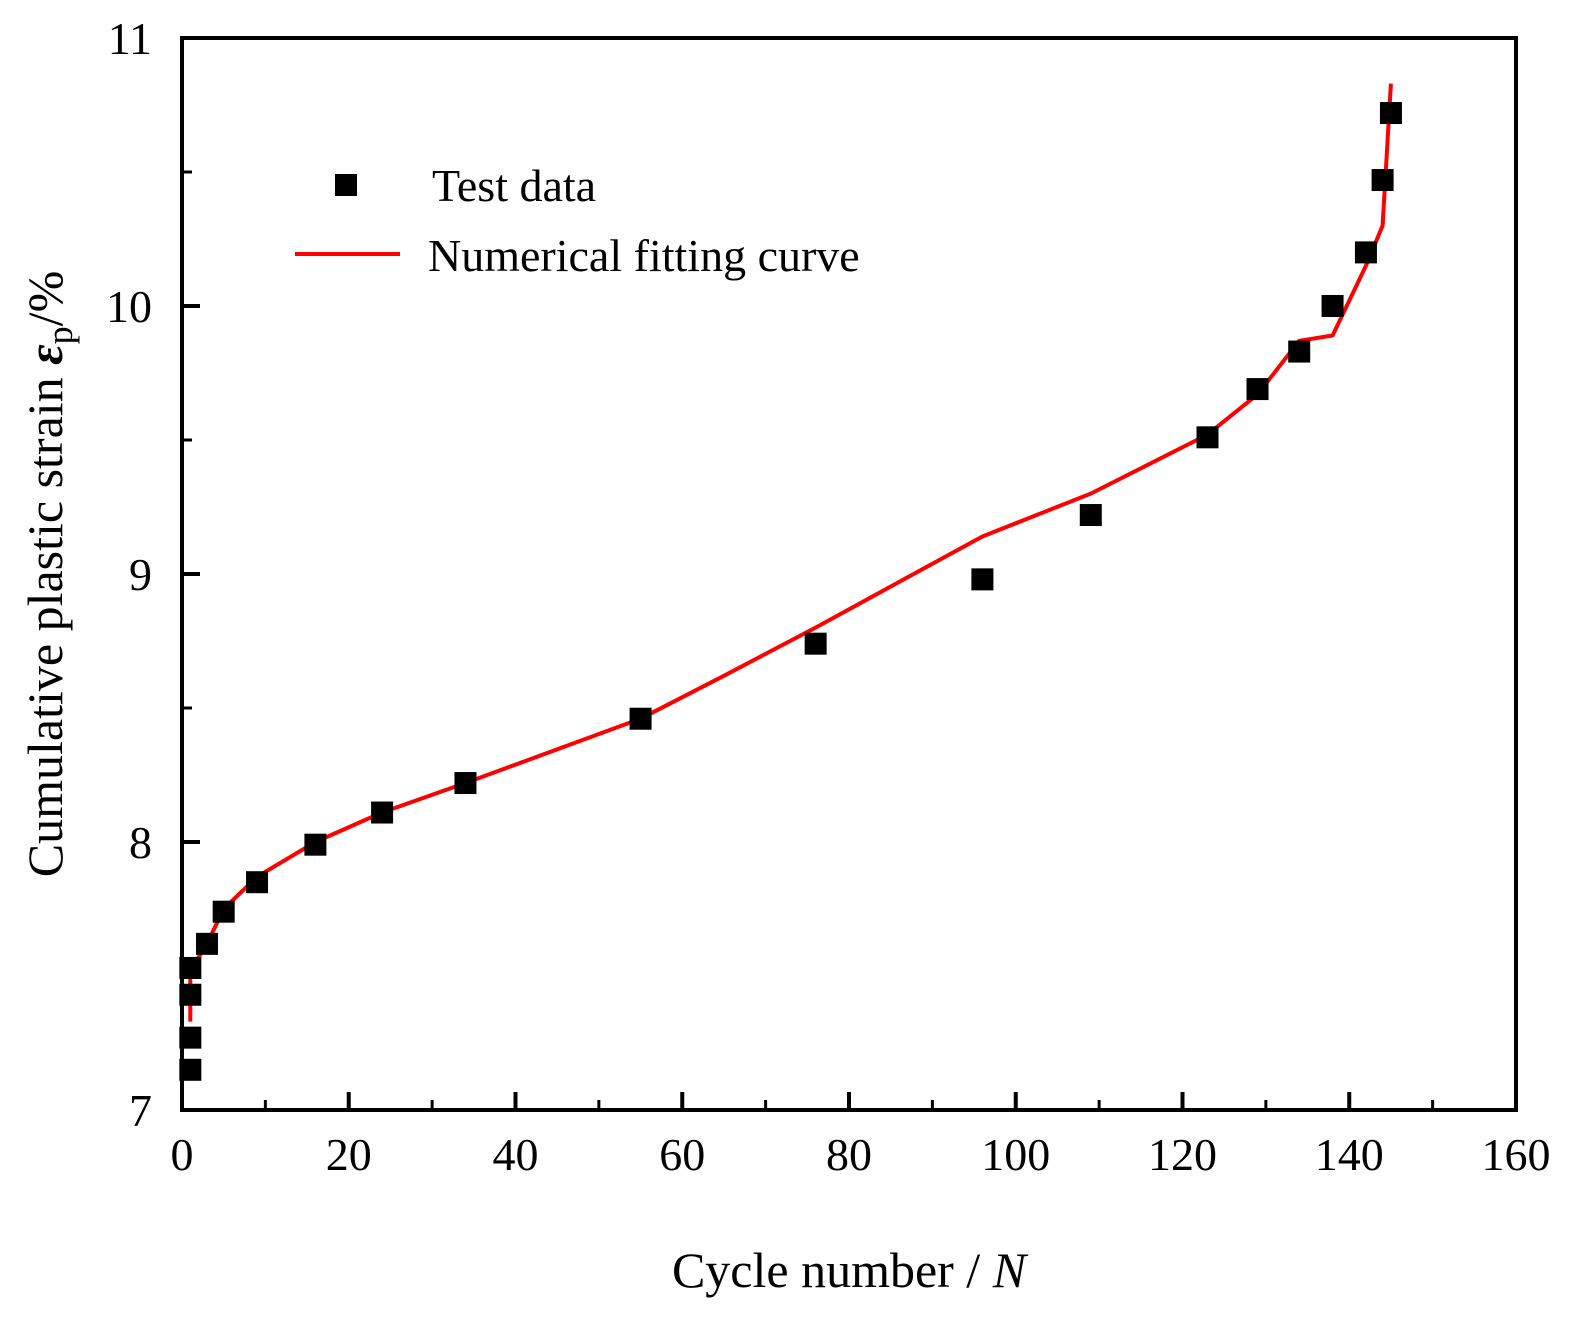 The height and width of the screenshot is (1320, 1571). What do you see at coordinates (514, 185) in the screenshot?
I see `legend-label-test-data: Test data` at bounding box center [514, 185].